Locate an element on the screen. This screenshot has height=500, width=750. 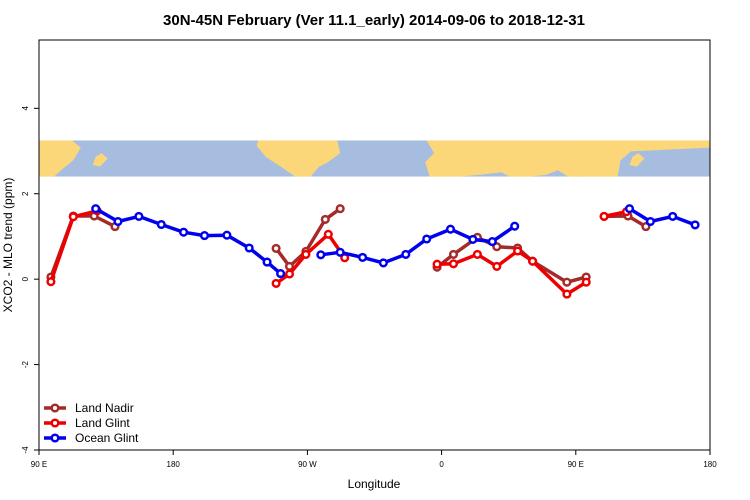
legend-item-land-nadir: Land Nadir is located at coordinates (89, 408).